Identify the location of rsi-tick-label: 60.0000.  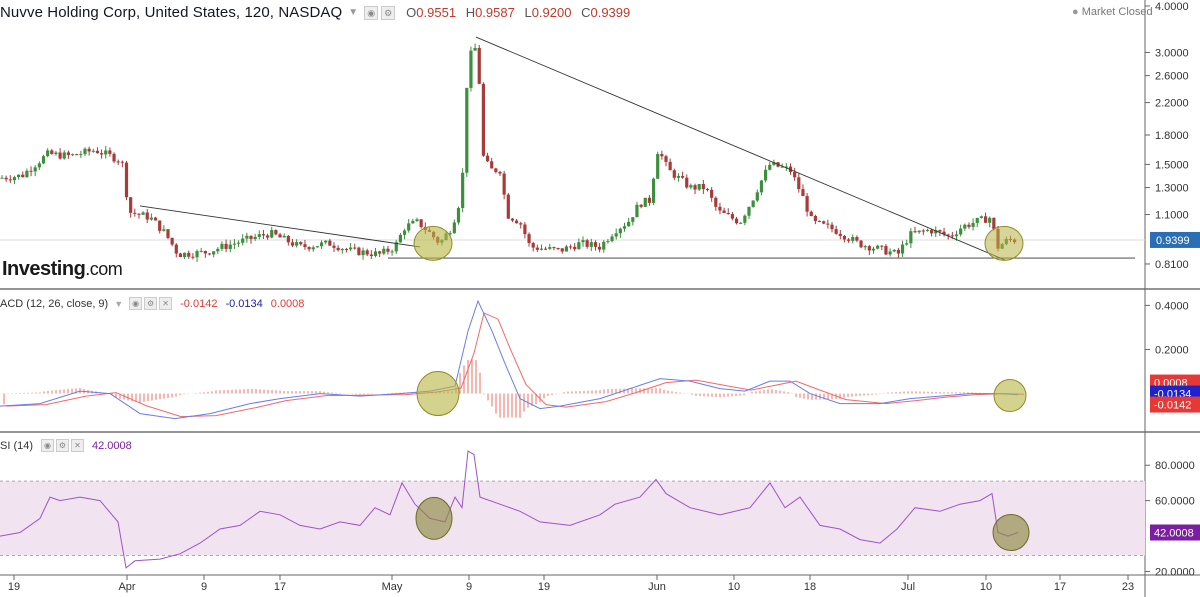
(1175, 502).